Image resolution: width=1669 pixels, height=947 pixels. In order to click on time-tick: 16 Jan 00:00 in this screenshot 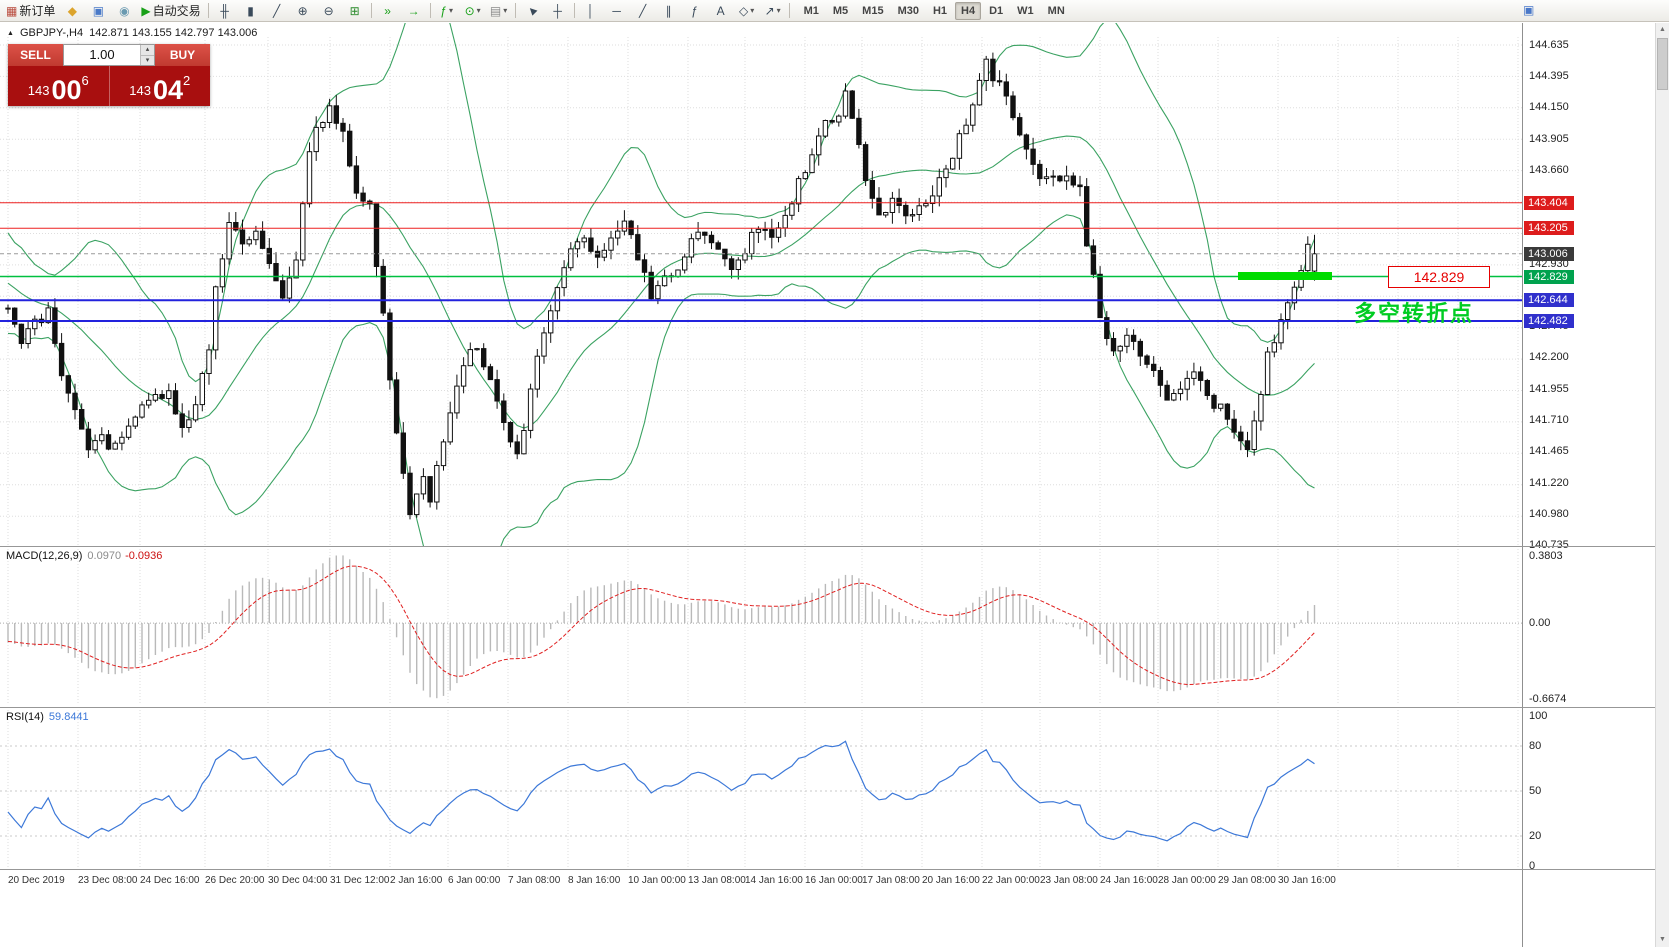, I will do `click(834, 880)`.